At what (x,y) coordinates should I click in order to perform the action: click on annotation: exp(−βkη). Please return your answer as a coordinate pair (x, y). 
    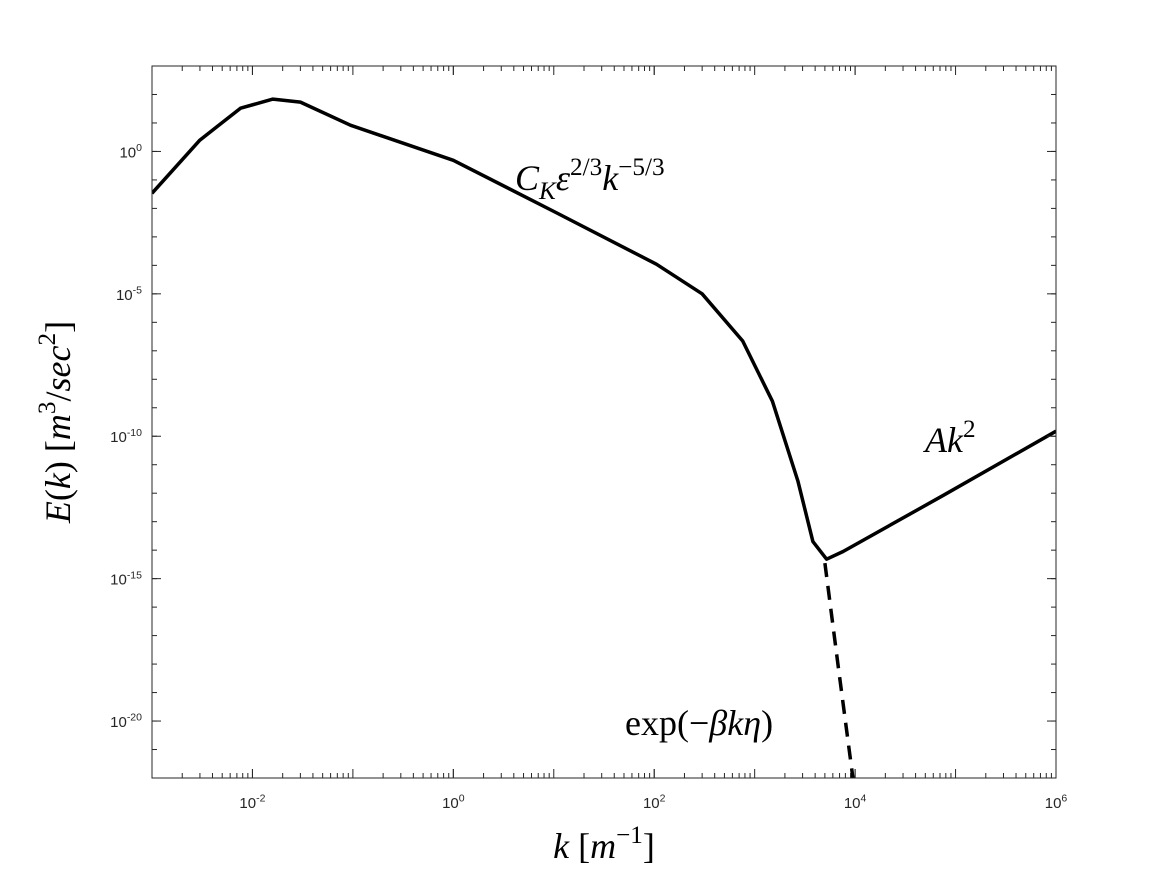
    Looking at the image, I should click on (699, 723).